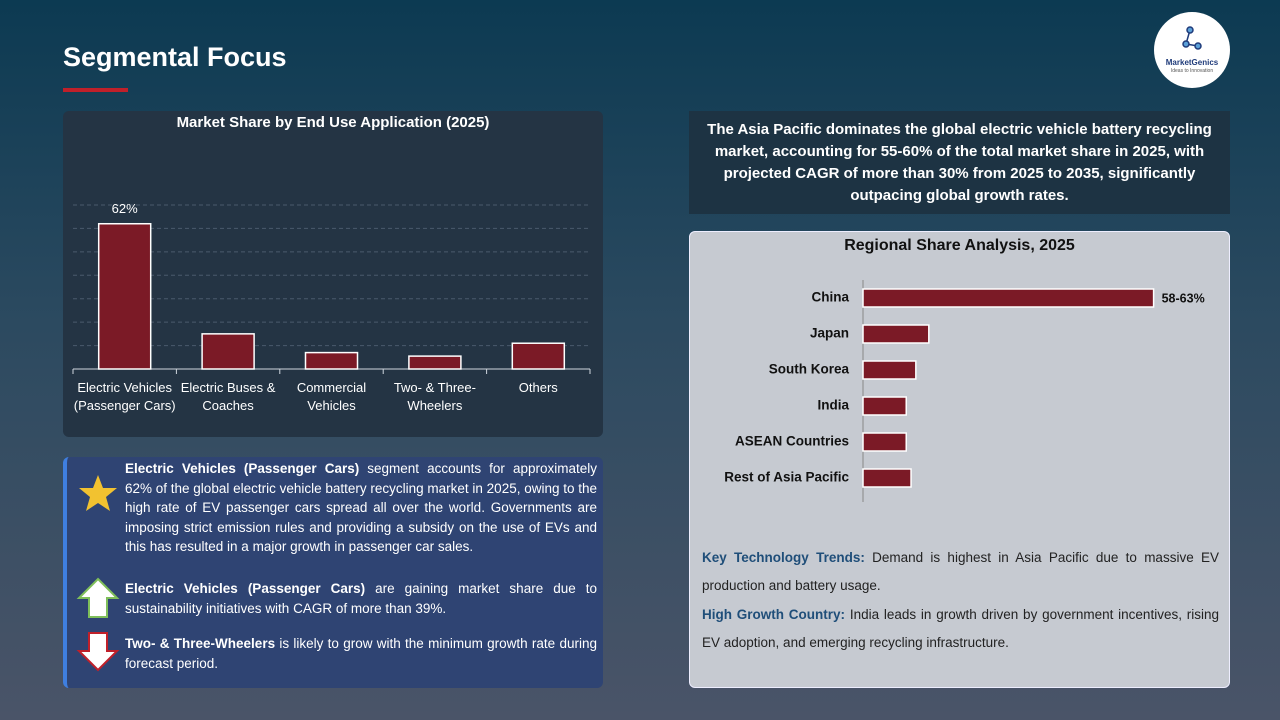 The width and height of the screenshot is (1280, 720). I want to click on title-underline, so click(95, 90).